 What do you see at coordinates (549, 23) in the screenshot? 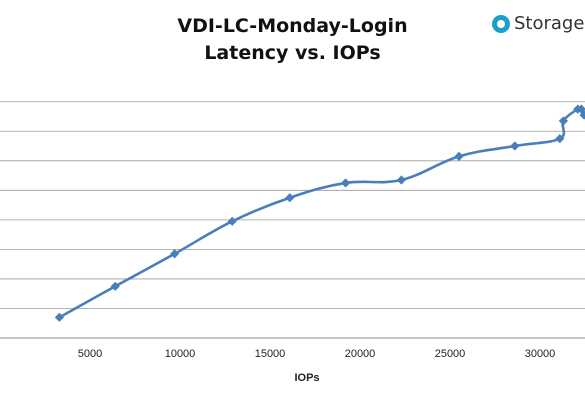
I see `logo-text: Storage` at bounding box center [549, 23].